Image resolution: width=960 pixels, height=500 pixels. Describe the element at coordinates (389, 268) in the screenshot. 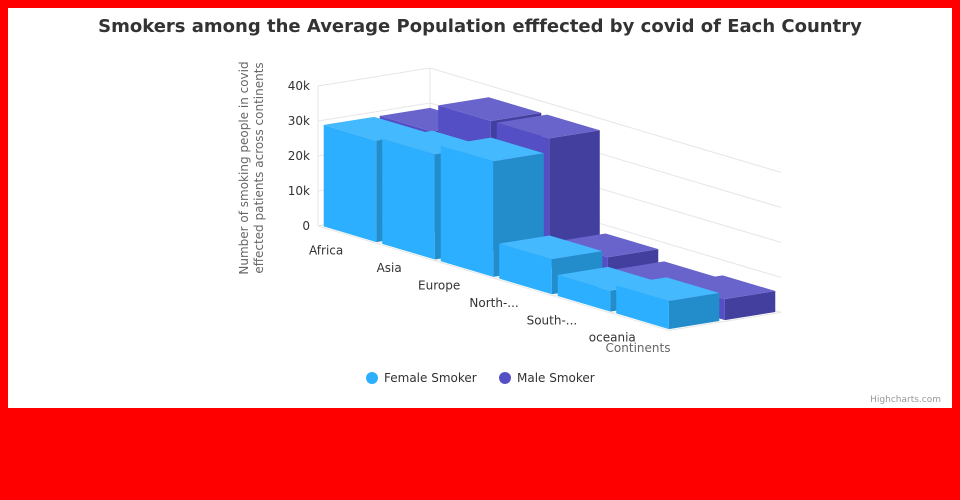

I see `category-label-1: Asia` at that location.